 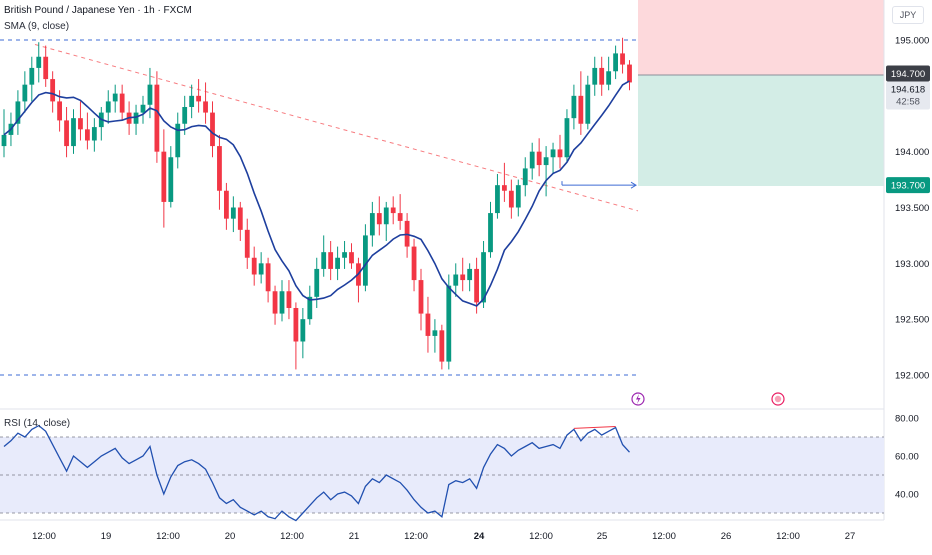 I want to click on time-tick-label: 19, so click(x=106, y=536).